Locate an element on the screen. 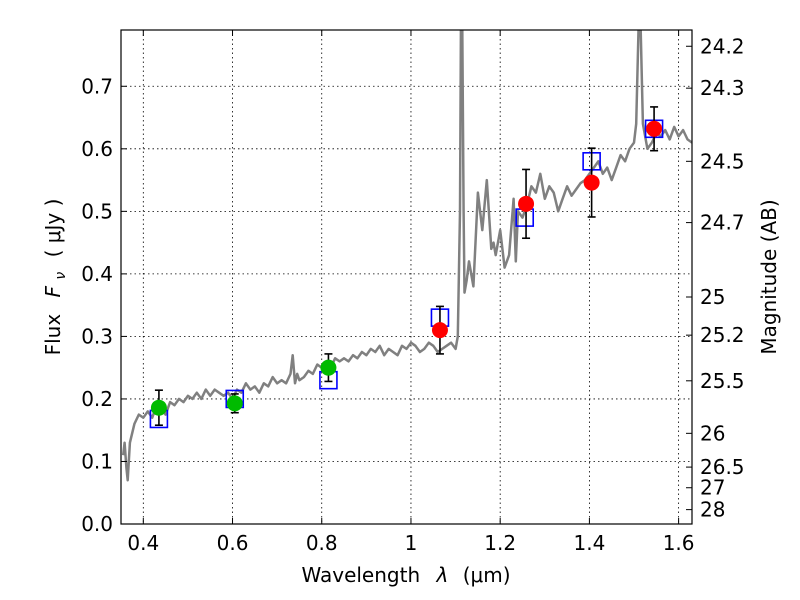 Image resolution: width=800 pixels, height=600 pixels. x-tick-label: 1.6 is located at coordinates (679, 543).